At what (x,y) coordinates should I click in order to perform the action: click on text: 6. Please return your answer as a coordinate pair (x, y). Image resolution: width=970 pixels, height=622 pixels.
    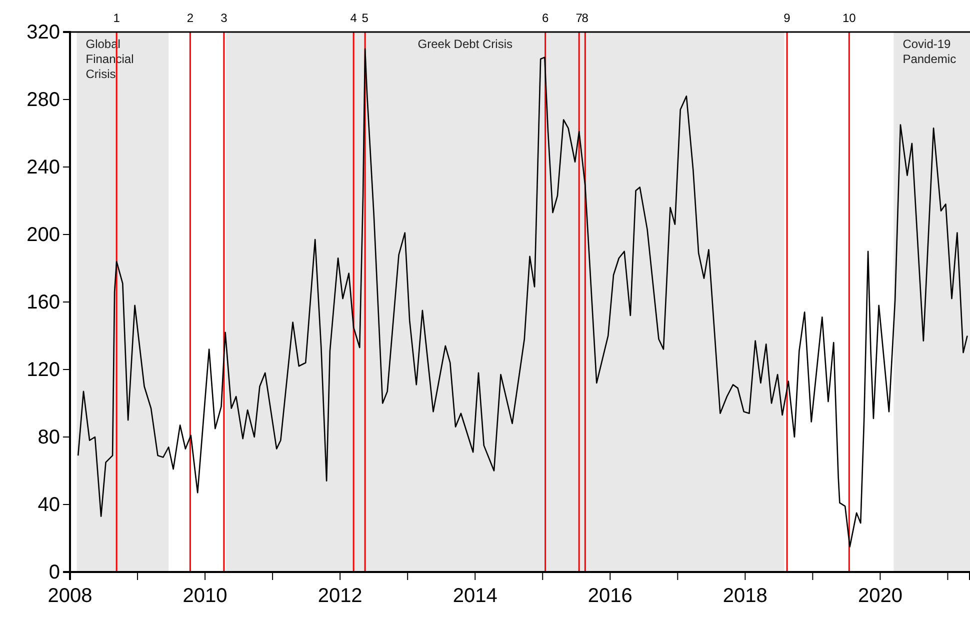
    Looking at the image, I should click on (545, 18).